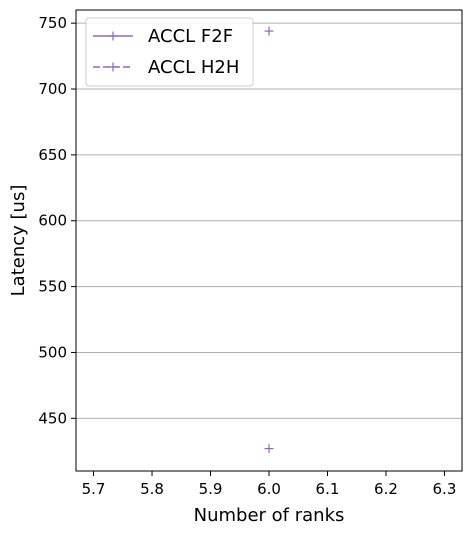 The image size is (473, 534). I want to click on x-tick-label: 6.2, so click(386, 489).